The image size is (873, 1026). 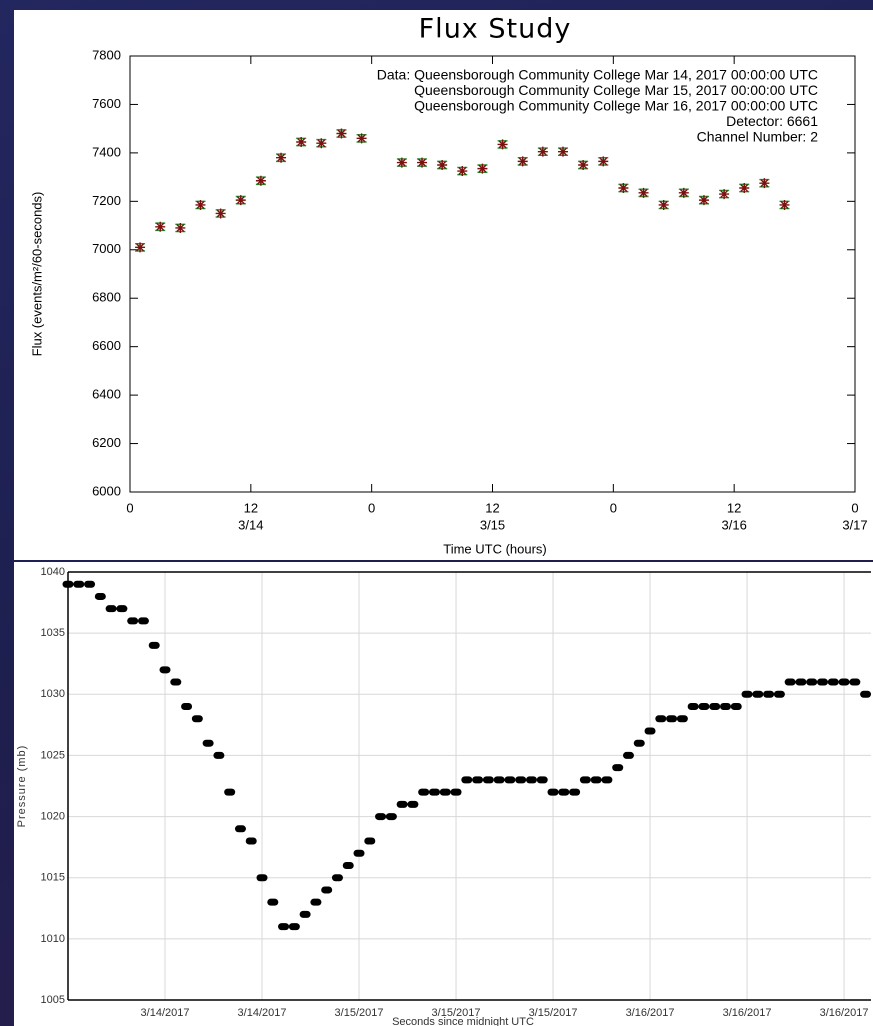 What do you see at coordinates (106, 297) in the screenshot?
I see `y-tick-label: 6800` at bounding box center [106, 297].